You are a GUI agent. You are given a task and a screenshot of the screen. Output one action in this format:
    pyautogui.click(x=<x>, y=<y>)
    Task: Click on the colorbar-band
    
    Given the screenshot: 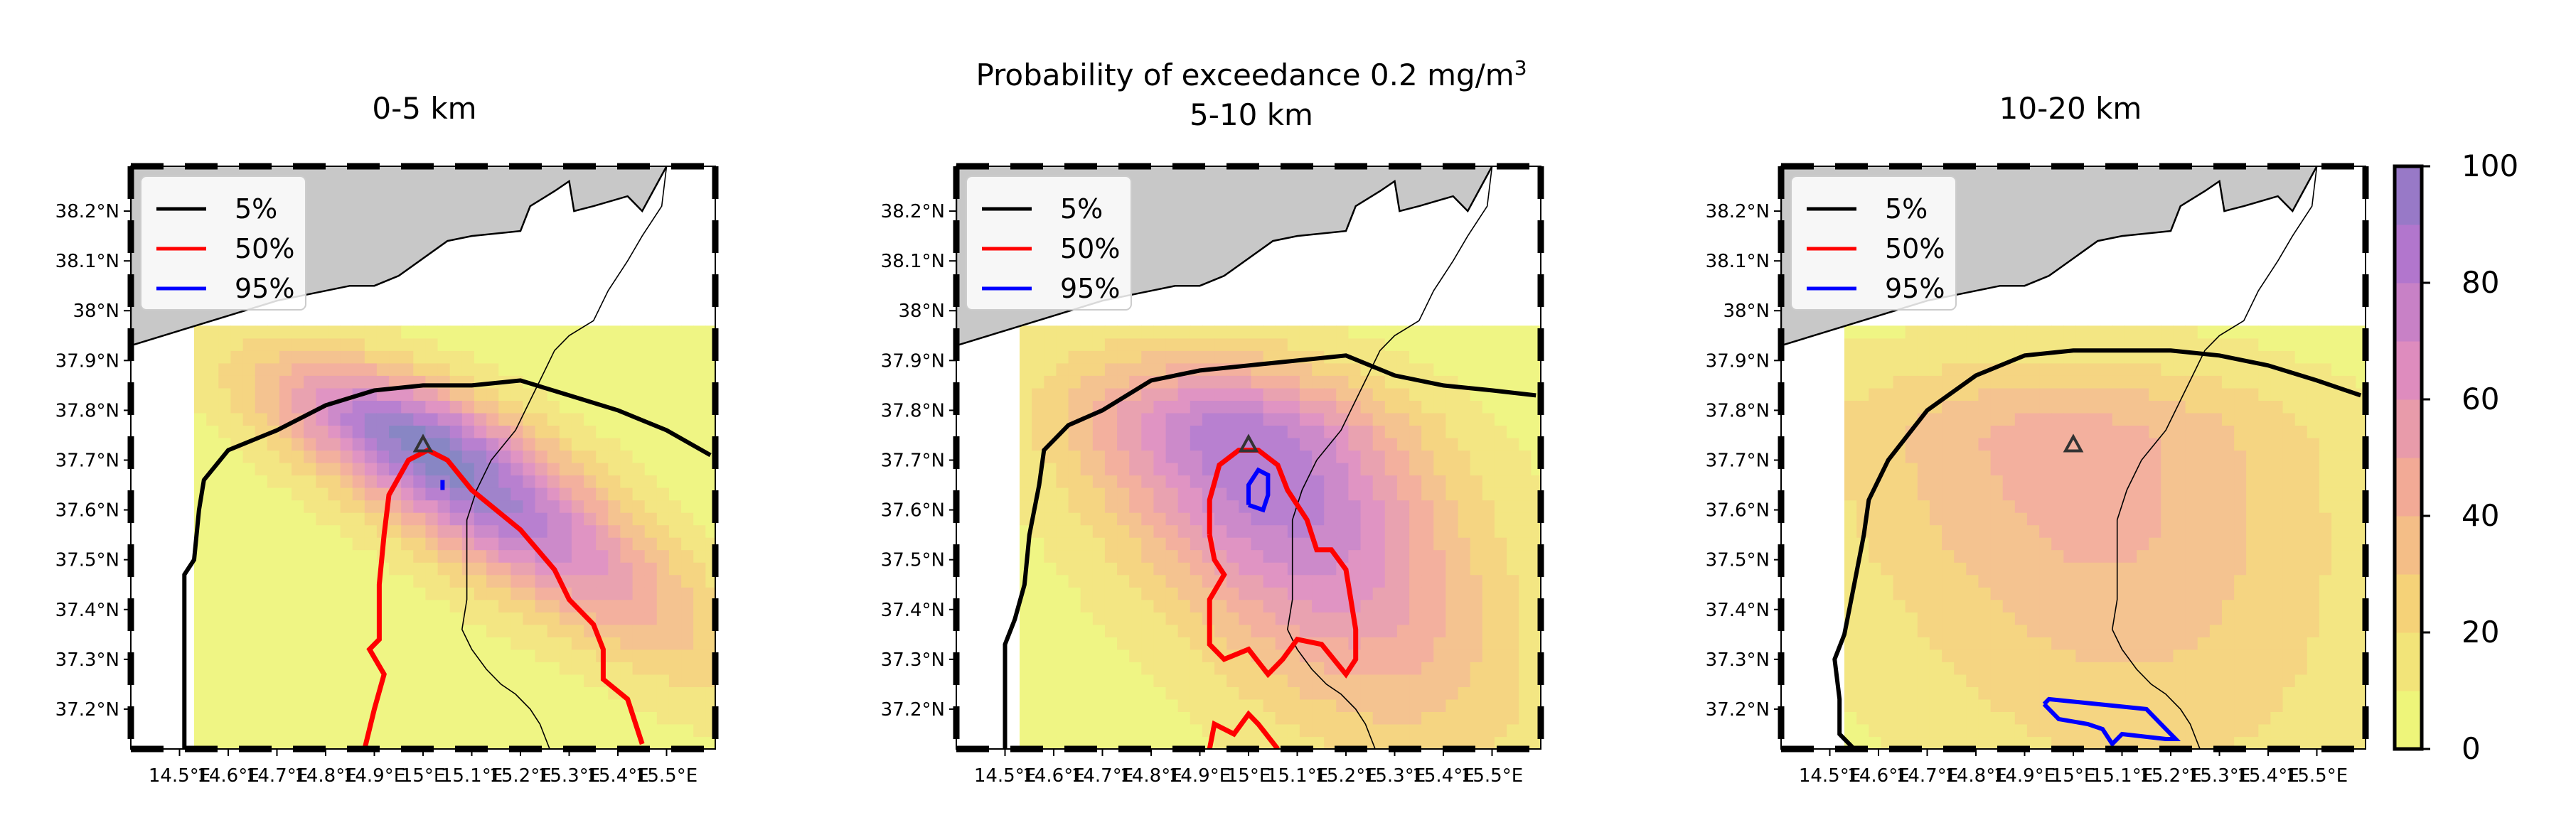 What is the action you would take?
    pyautogui.click(x=2408, y=603)
    